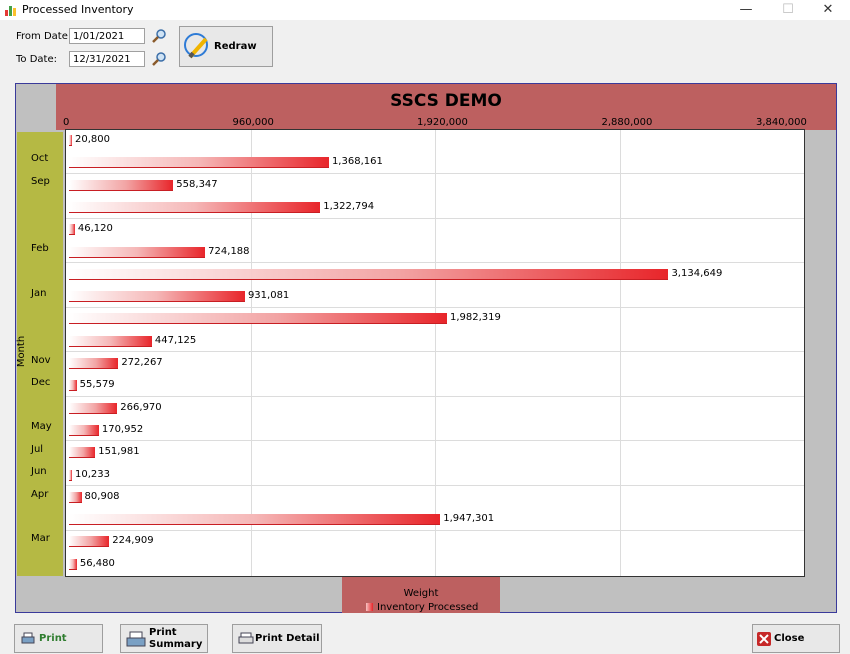 The width and height of the screenshot is (850, 654). Describe the element at coordinates (97, 563) in the screenshot. I see `bar-value-label: 56,480` at that location.